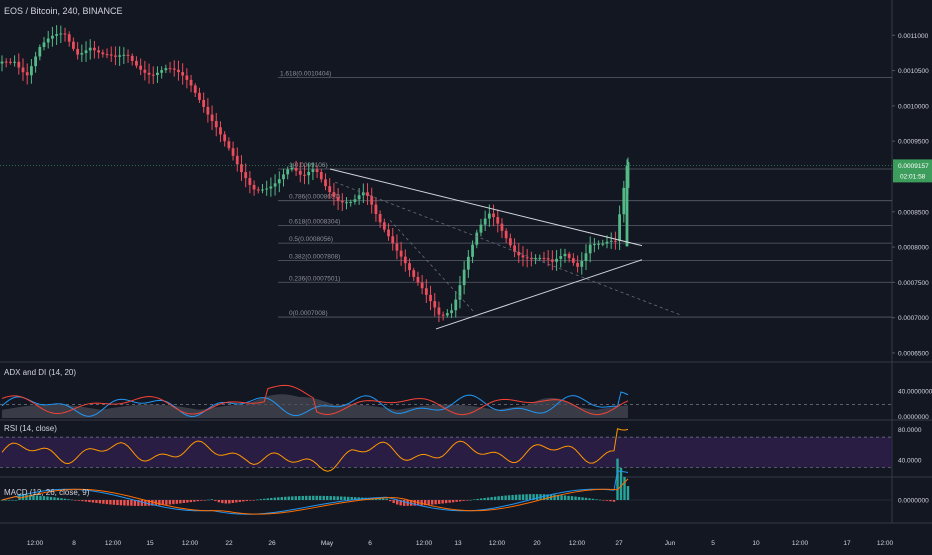 The image size is (932, 555). What do you see at coordinates (508, 248) in the screenshot?
I see `trendline-dashed` at bounding box center [508, 248].